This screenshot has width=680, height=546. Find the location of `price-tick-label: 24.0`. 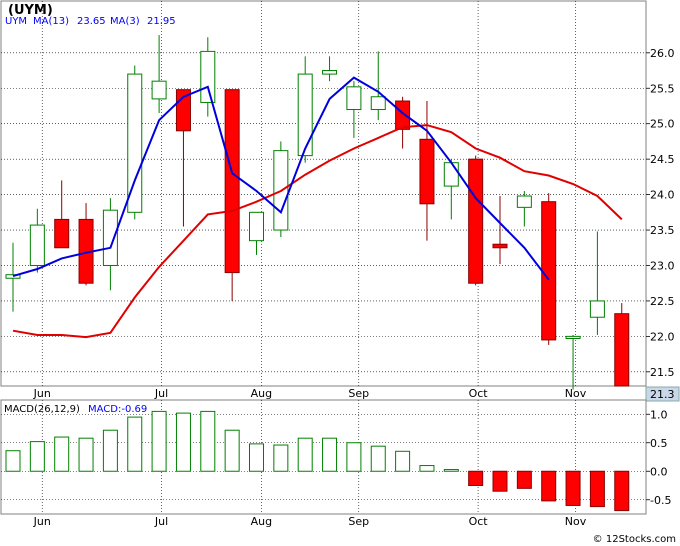

price-tick-label: 24.0 is located at coordinates (662, 195).